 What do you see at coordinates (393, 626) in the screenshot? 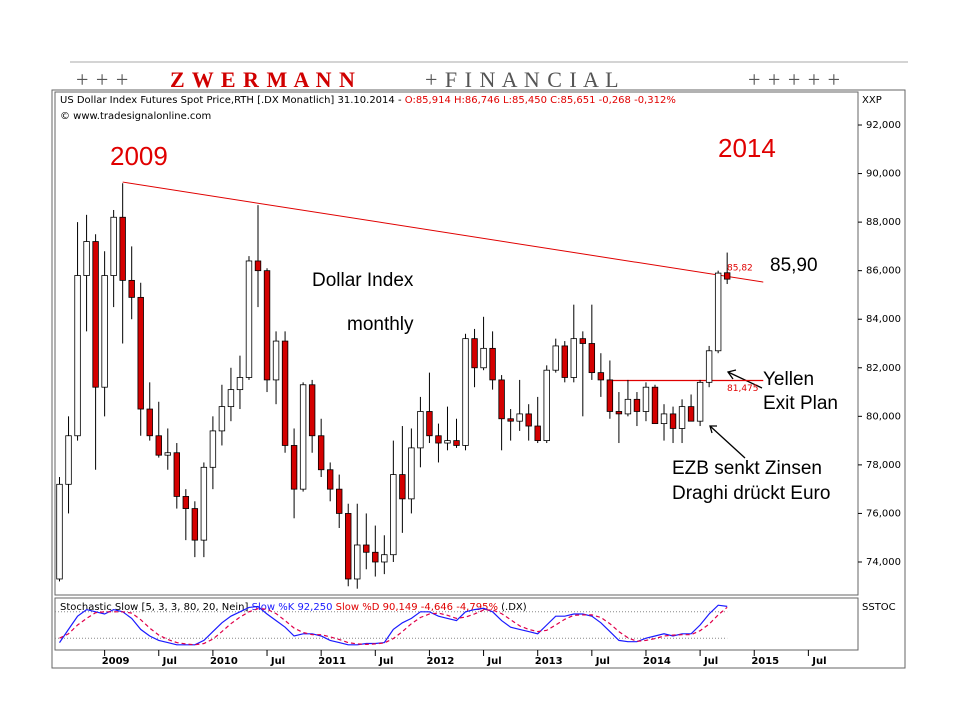
I see `stoch-line` at bounding box center [393, 626].